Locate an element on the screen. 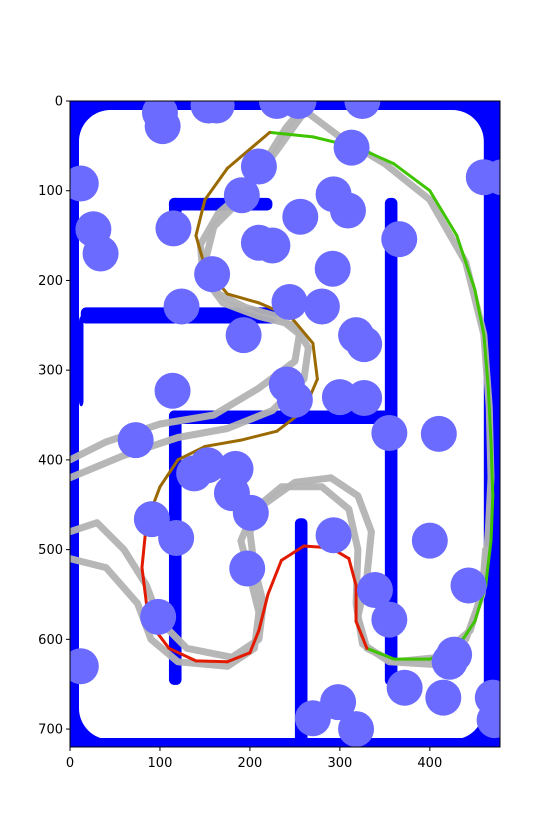  y-tick-label: 400 is located at coordinates (50, 460).